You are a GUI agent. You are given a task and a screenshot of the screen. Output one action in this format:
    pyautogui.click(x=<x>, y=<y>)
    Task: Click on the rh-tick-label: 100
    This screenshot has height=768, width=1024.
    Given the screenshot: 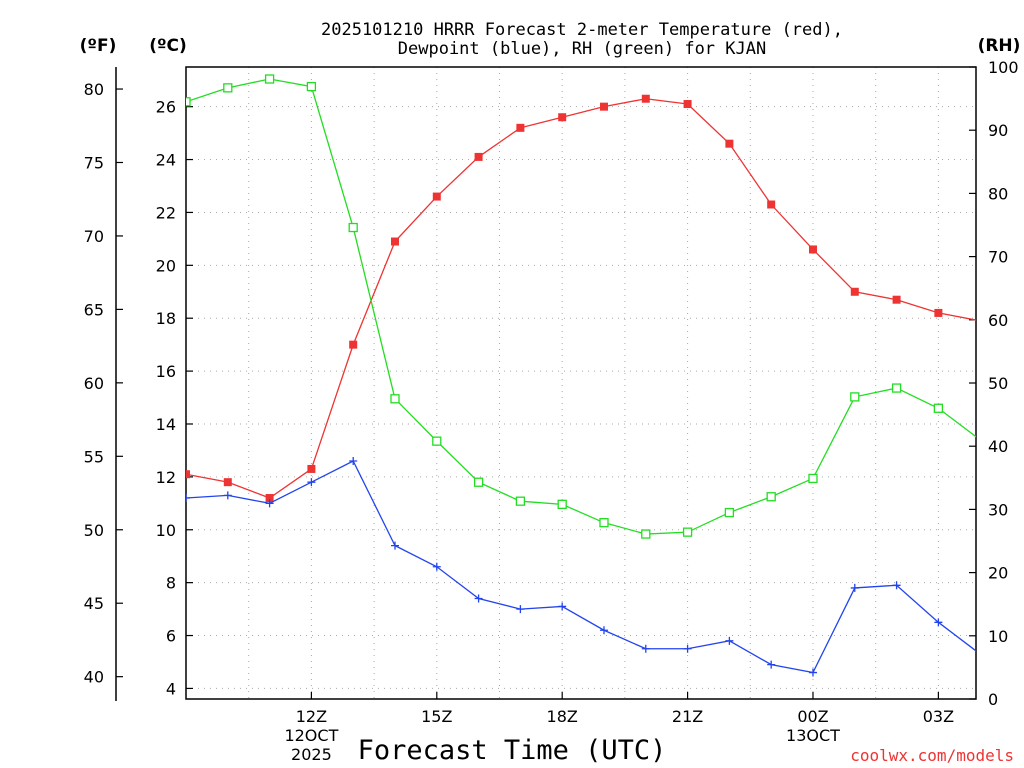 What is the action you would take?
    pyautogui.click(x=1003, y=67)
    